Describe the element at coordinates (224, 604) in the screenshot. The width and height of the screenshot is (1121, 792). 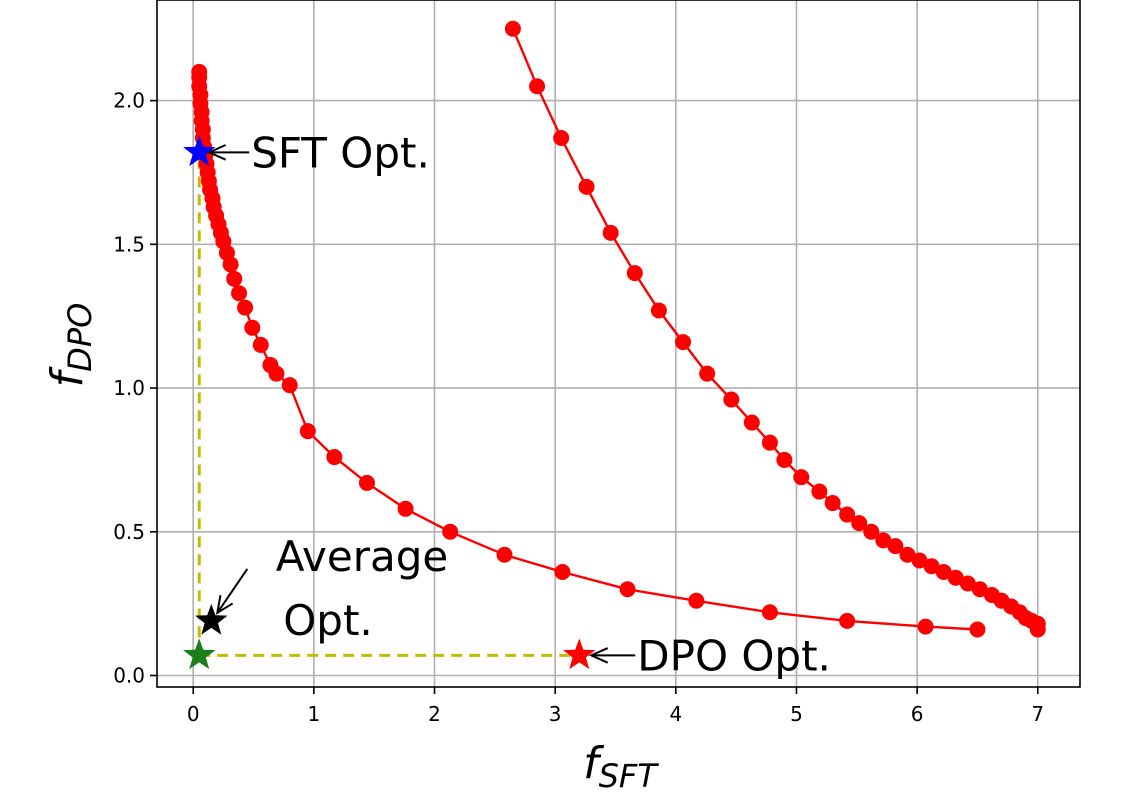
I see `average-opt-arrow-head` at that location.